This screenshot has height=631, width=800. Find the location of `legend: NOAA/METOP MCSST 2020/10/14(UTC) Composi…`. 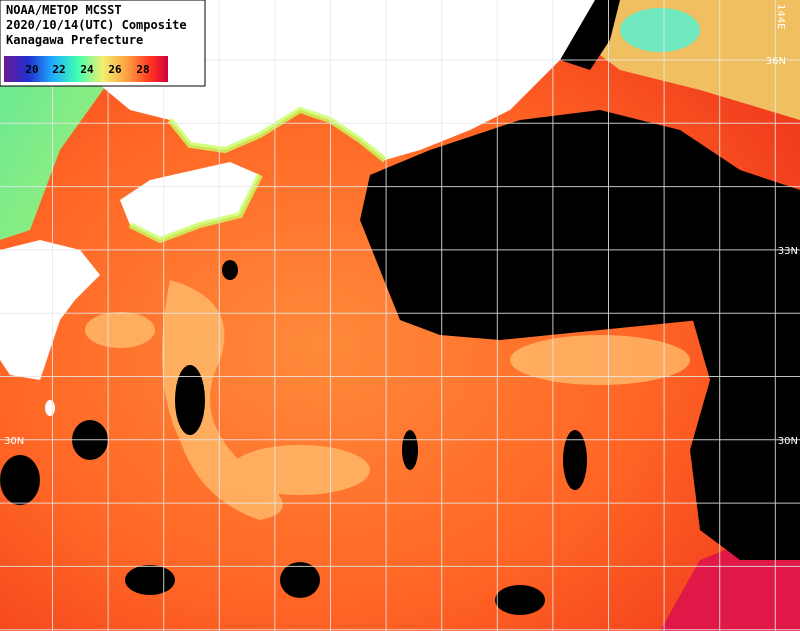

legend: NOAA/METOP MCSST 2020/10/14(UTC) Composi… is located at coordinates (103, 43).